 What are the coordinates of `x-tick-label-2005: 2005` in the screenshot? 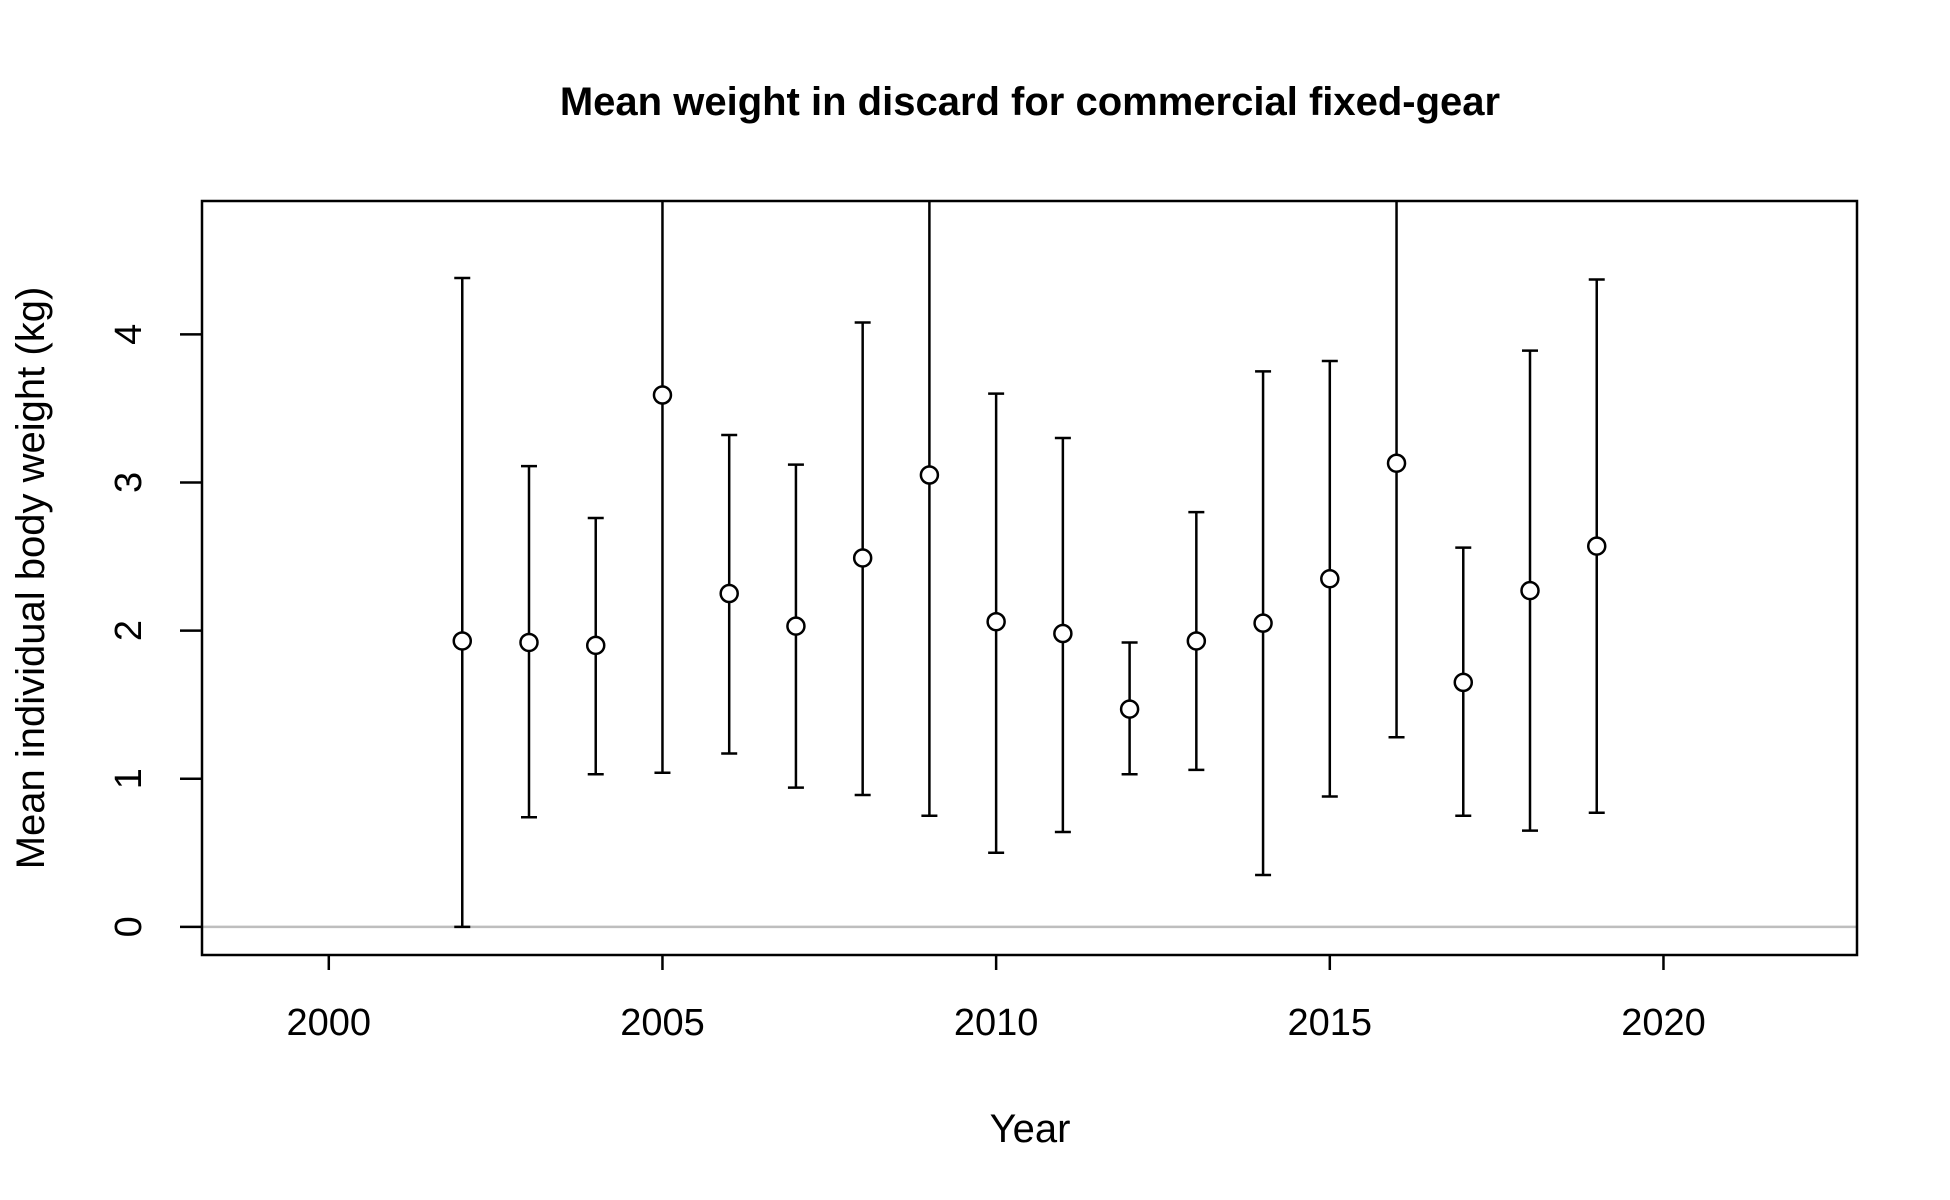 It's located at (662, 1023).